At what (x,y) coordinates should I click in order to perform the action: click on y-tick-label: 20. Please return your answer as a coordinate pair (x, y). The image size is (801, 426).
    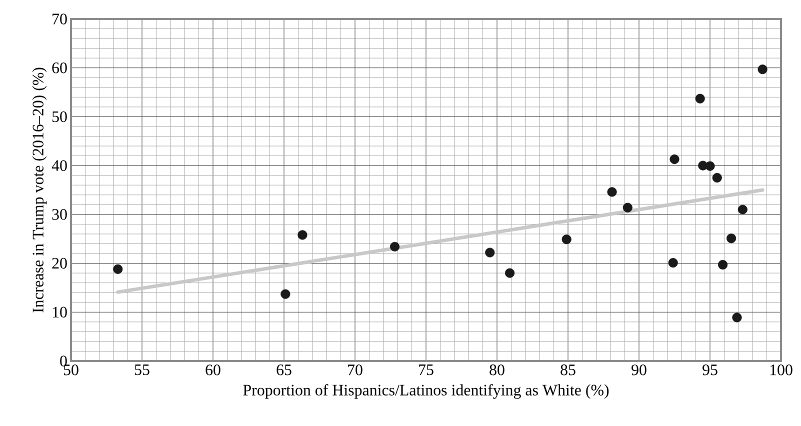
    Looking at the image, I should click on (59, 263).